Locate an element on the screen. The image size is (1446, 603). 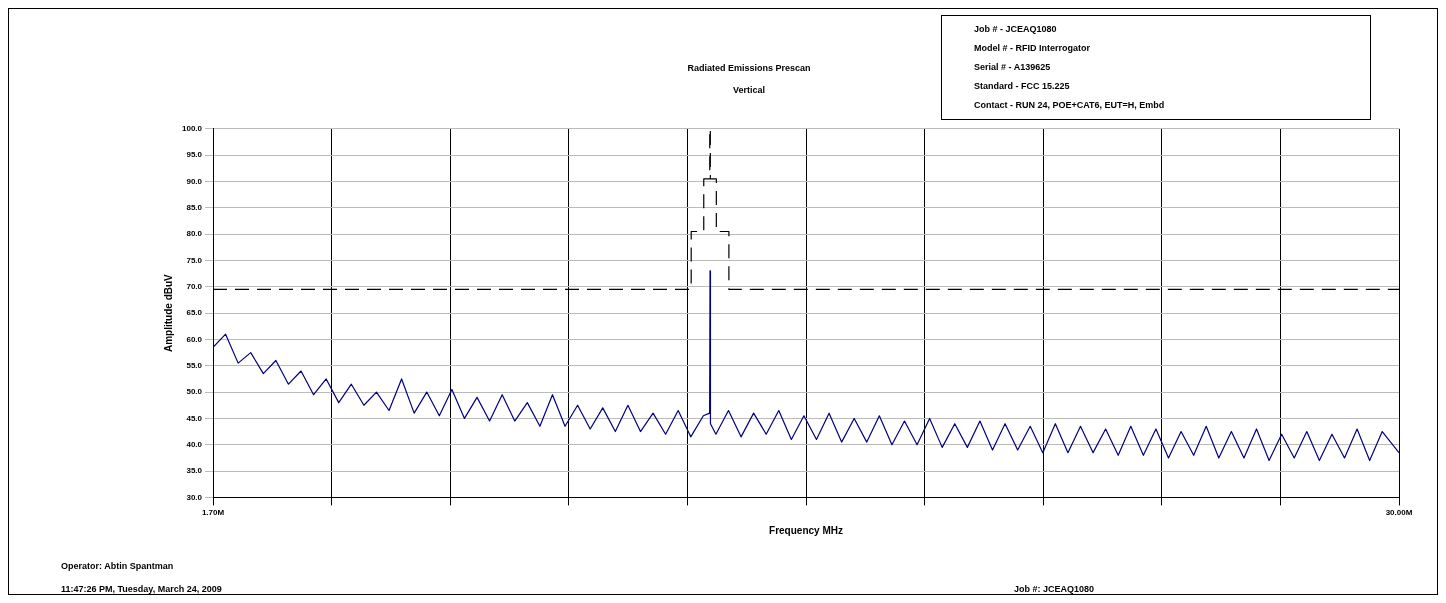
y-tick-label: 75.0 is located at coordinates (194, 260).